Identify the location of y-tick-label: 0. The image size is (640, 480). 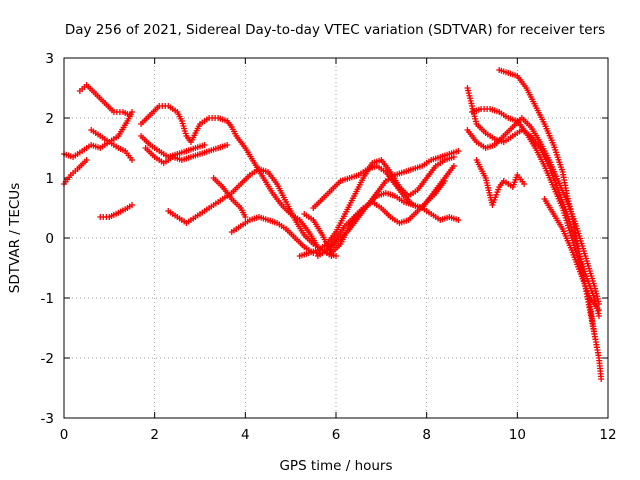
(49, 239).